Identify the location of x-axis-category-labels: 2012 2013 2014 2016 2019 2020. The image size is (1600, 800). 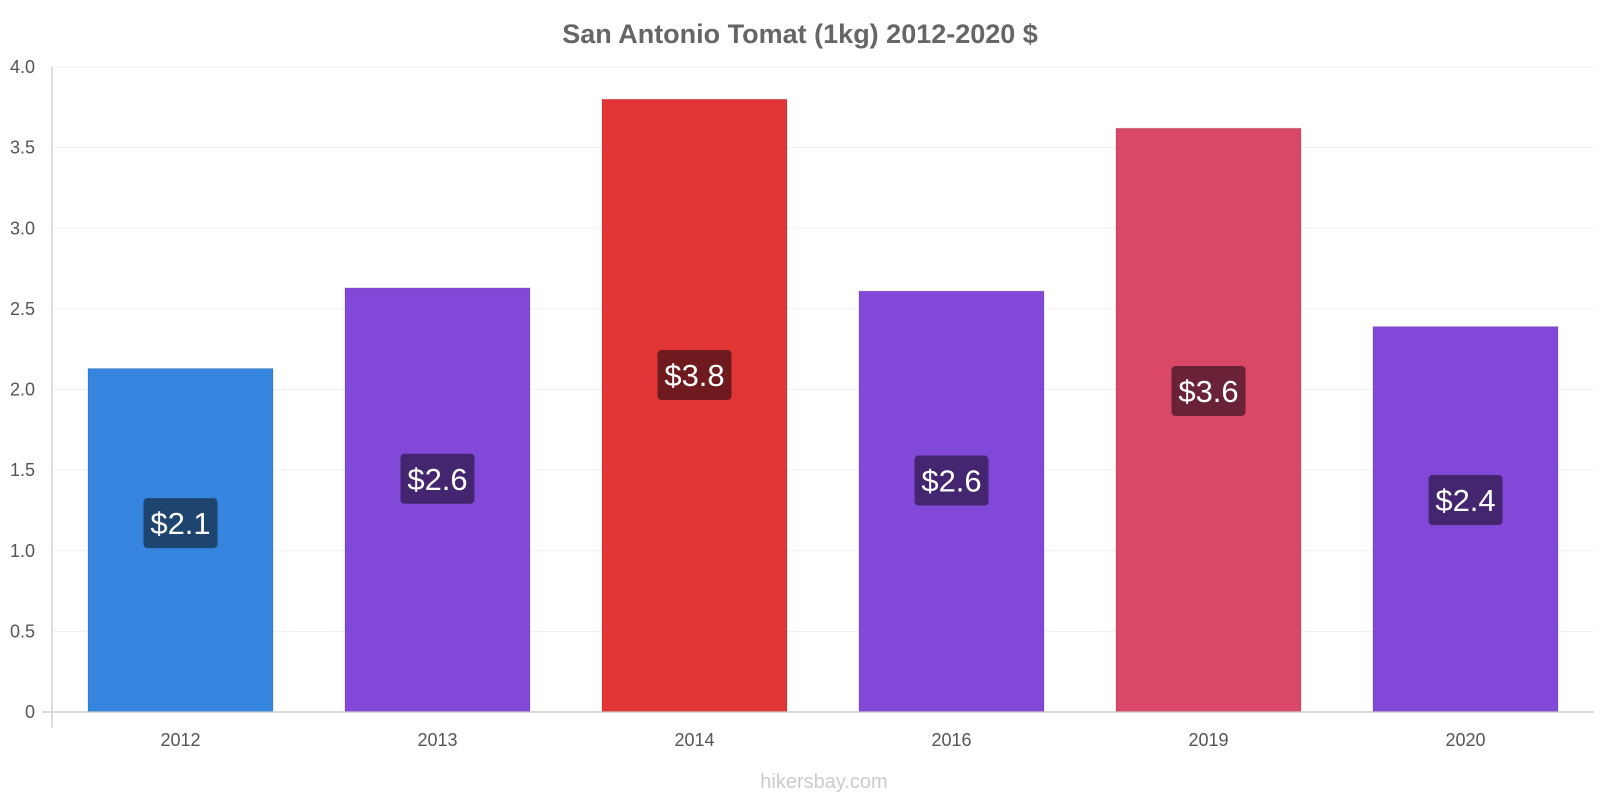
(822, 740).